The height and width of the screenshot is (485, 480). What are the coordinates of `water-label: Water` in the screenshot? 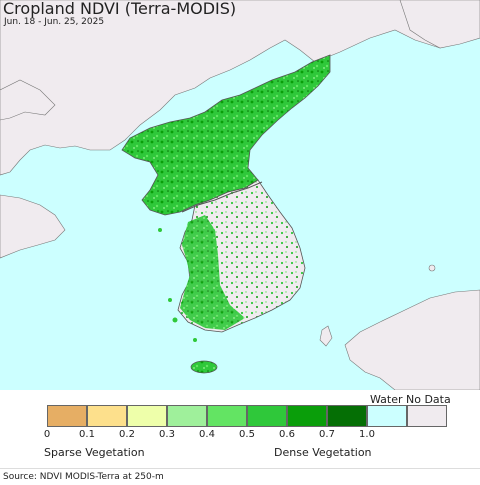 It's located at (386, 399).